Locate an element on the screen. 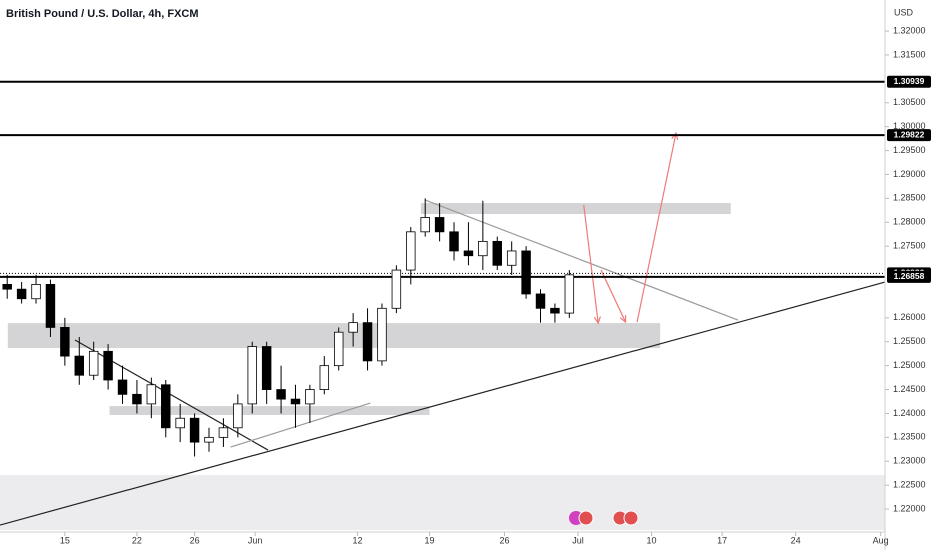 This screenshot has width=932, height=550. y-tick-label: 1.28500 is located at coordinates (909, 198).